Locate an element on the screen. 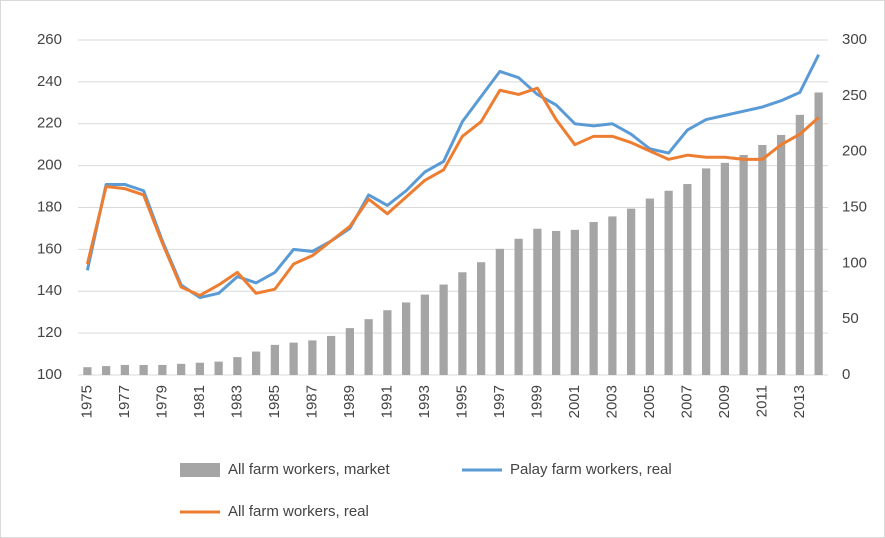 This screenshot has height=538, width=885. x-tick-label: 1999 is located at coordinates (536, 401).